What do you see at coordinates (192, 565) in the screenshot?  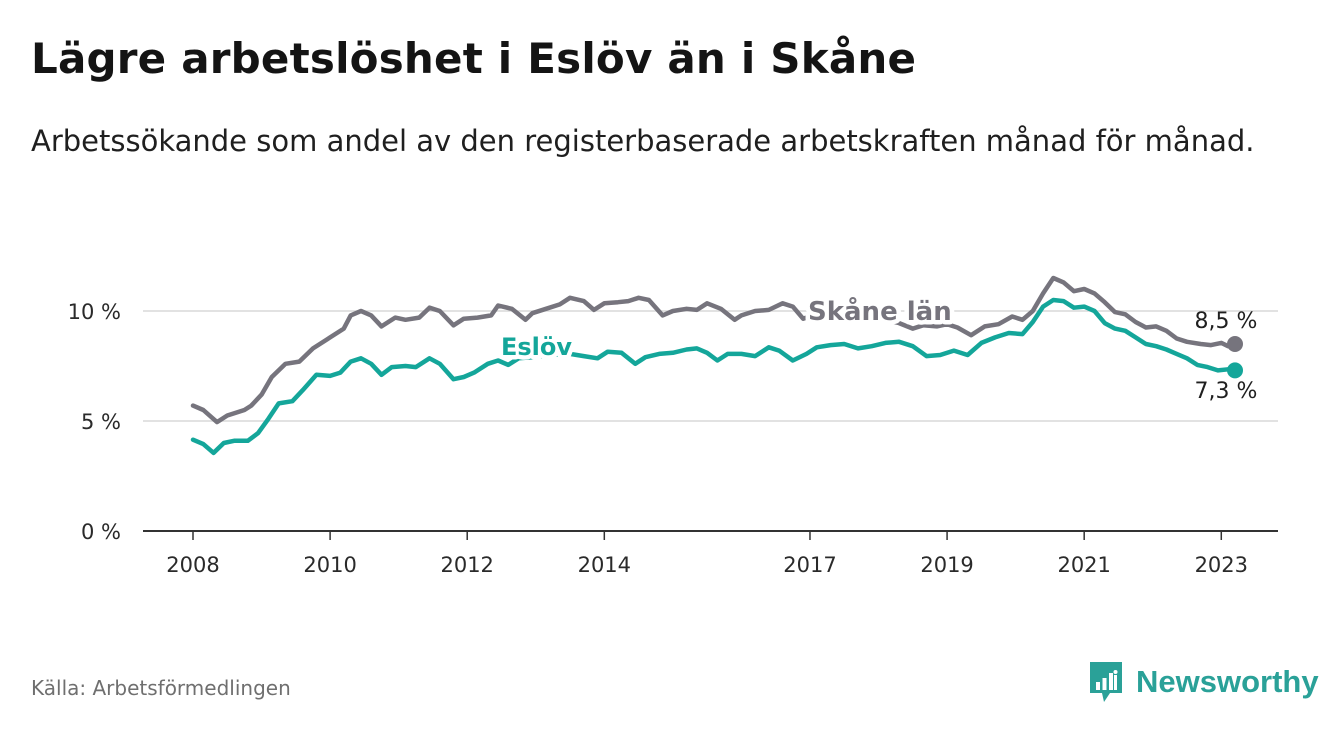 I see `x-tick-label: 2008` at bounding box center [192, 565].